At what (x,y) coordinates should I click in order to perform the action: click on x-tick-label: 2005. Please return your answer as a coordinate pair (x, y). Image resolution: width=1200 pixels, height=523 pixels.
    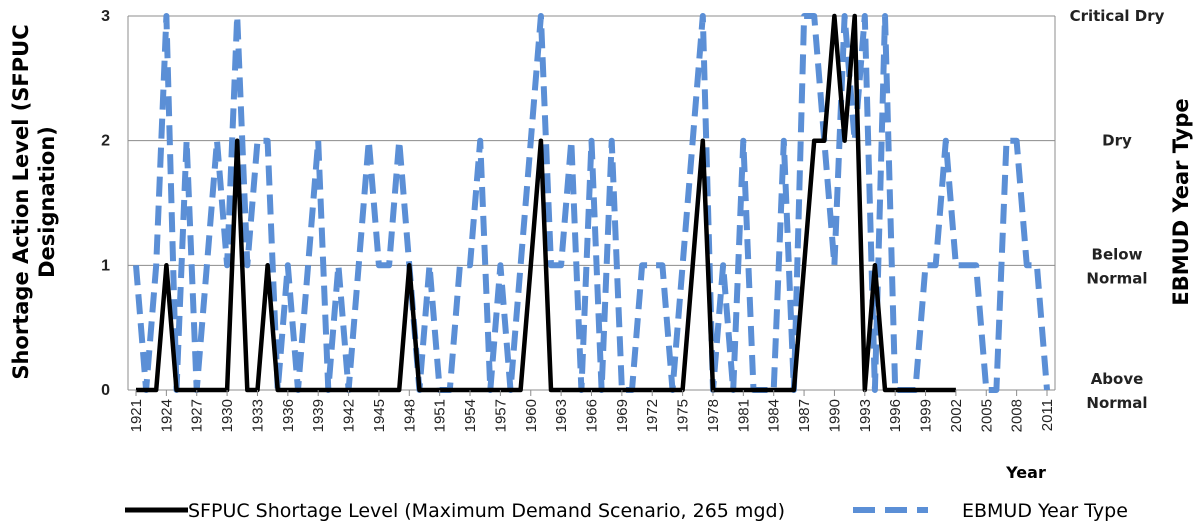
    Looking at the image, I should click on (986, 415).